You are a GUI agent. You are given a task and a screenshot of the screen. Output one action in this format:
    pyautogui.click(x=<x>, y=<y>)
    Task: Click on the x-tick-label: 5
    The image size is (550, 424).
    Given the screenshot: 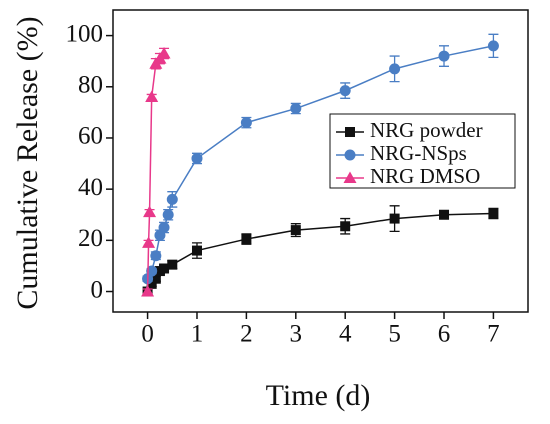 What is the action you would take?
    pyautogui.click(x=394, y=334)
    